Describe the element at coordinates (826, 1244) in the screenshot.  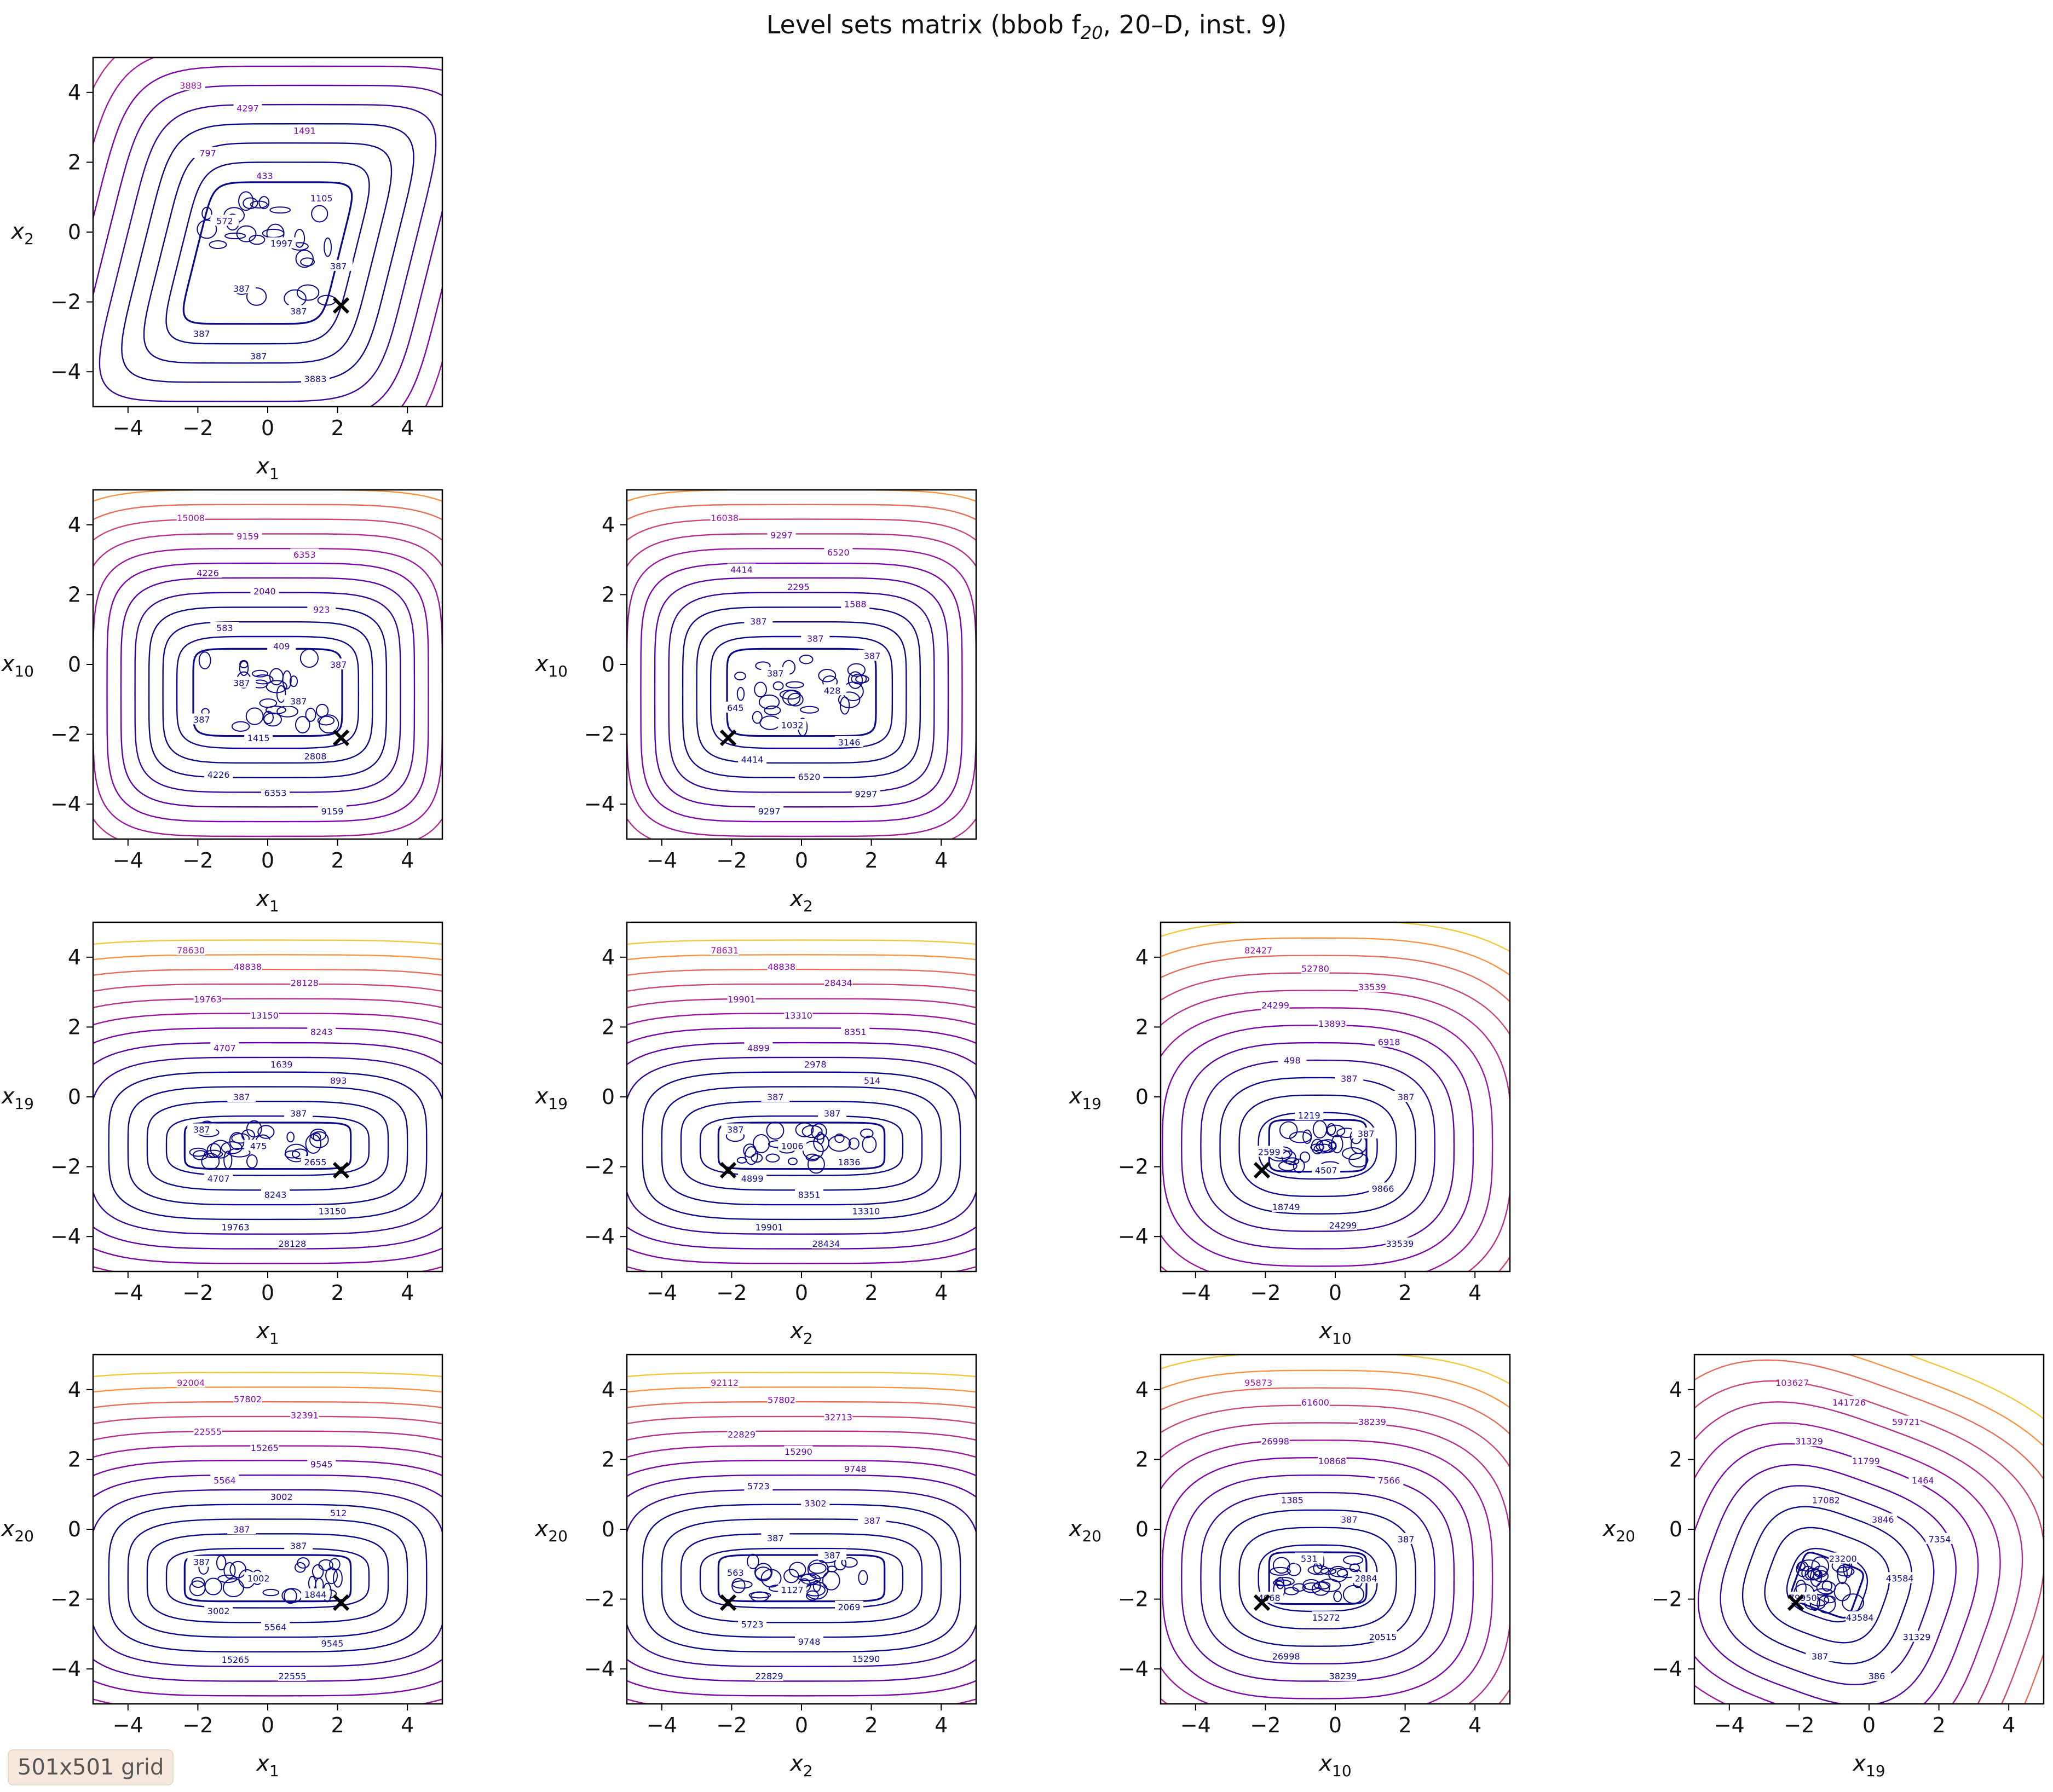
I see `contour-label: 28434` at that location.